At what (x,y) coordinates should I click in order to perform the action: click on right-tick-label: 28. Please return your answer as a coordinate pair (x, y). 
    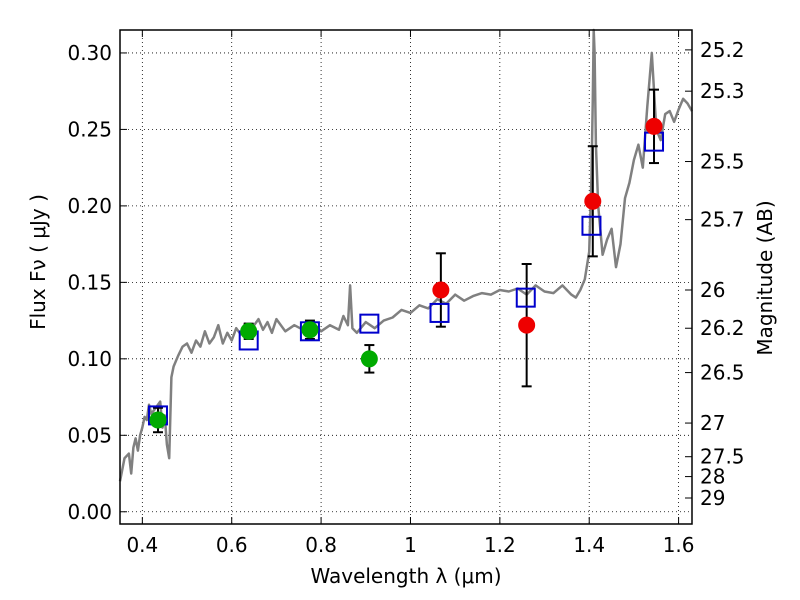
    Looking at the image, I should click on (712, 477).